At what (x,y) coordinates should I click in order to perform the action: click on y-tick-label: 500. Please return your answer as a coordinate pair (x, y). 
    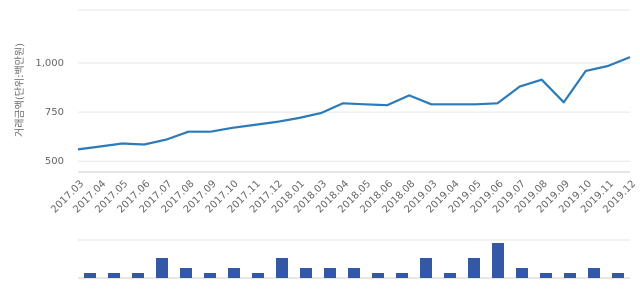
    Looking at the image, I should click on (54, 161).